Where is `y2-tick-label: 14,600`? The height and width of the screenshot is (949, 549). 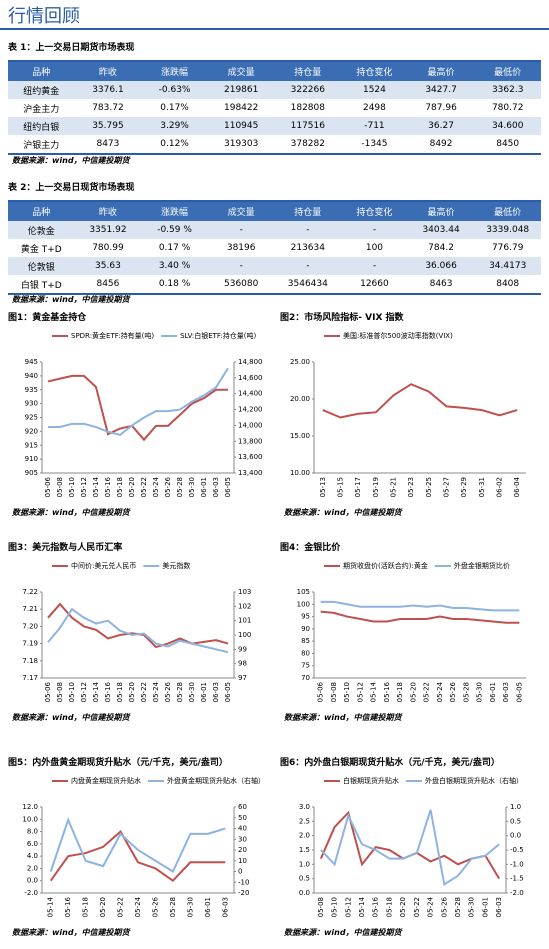
y2-tick-label: 14,600 is located at coordinates (250, 378).